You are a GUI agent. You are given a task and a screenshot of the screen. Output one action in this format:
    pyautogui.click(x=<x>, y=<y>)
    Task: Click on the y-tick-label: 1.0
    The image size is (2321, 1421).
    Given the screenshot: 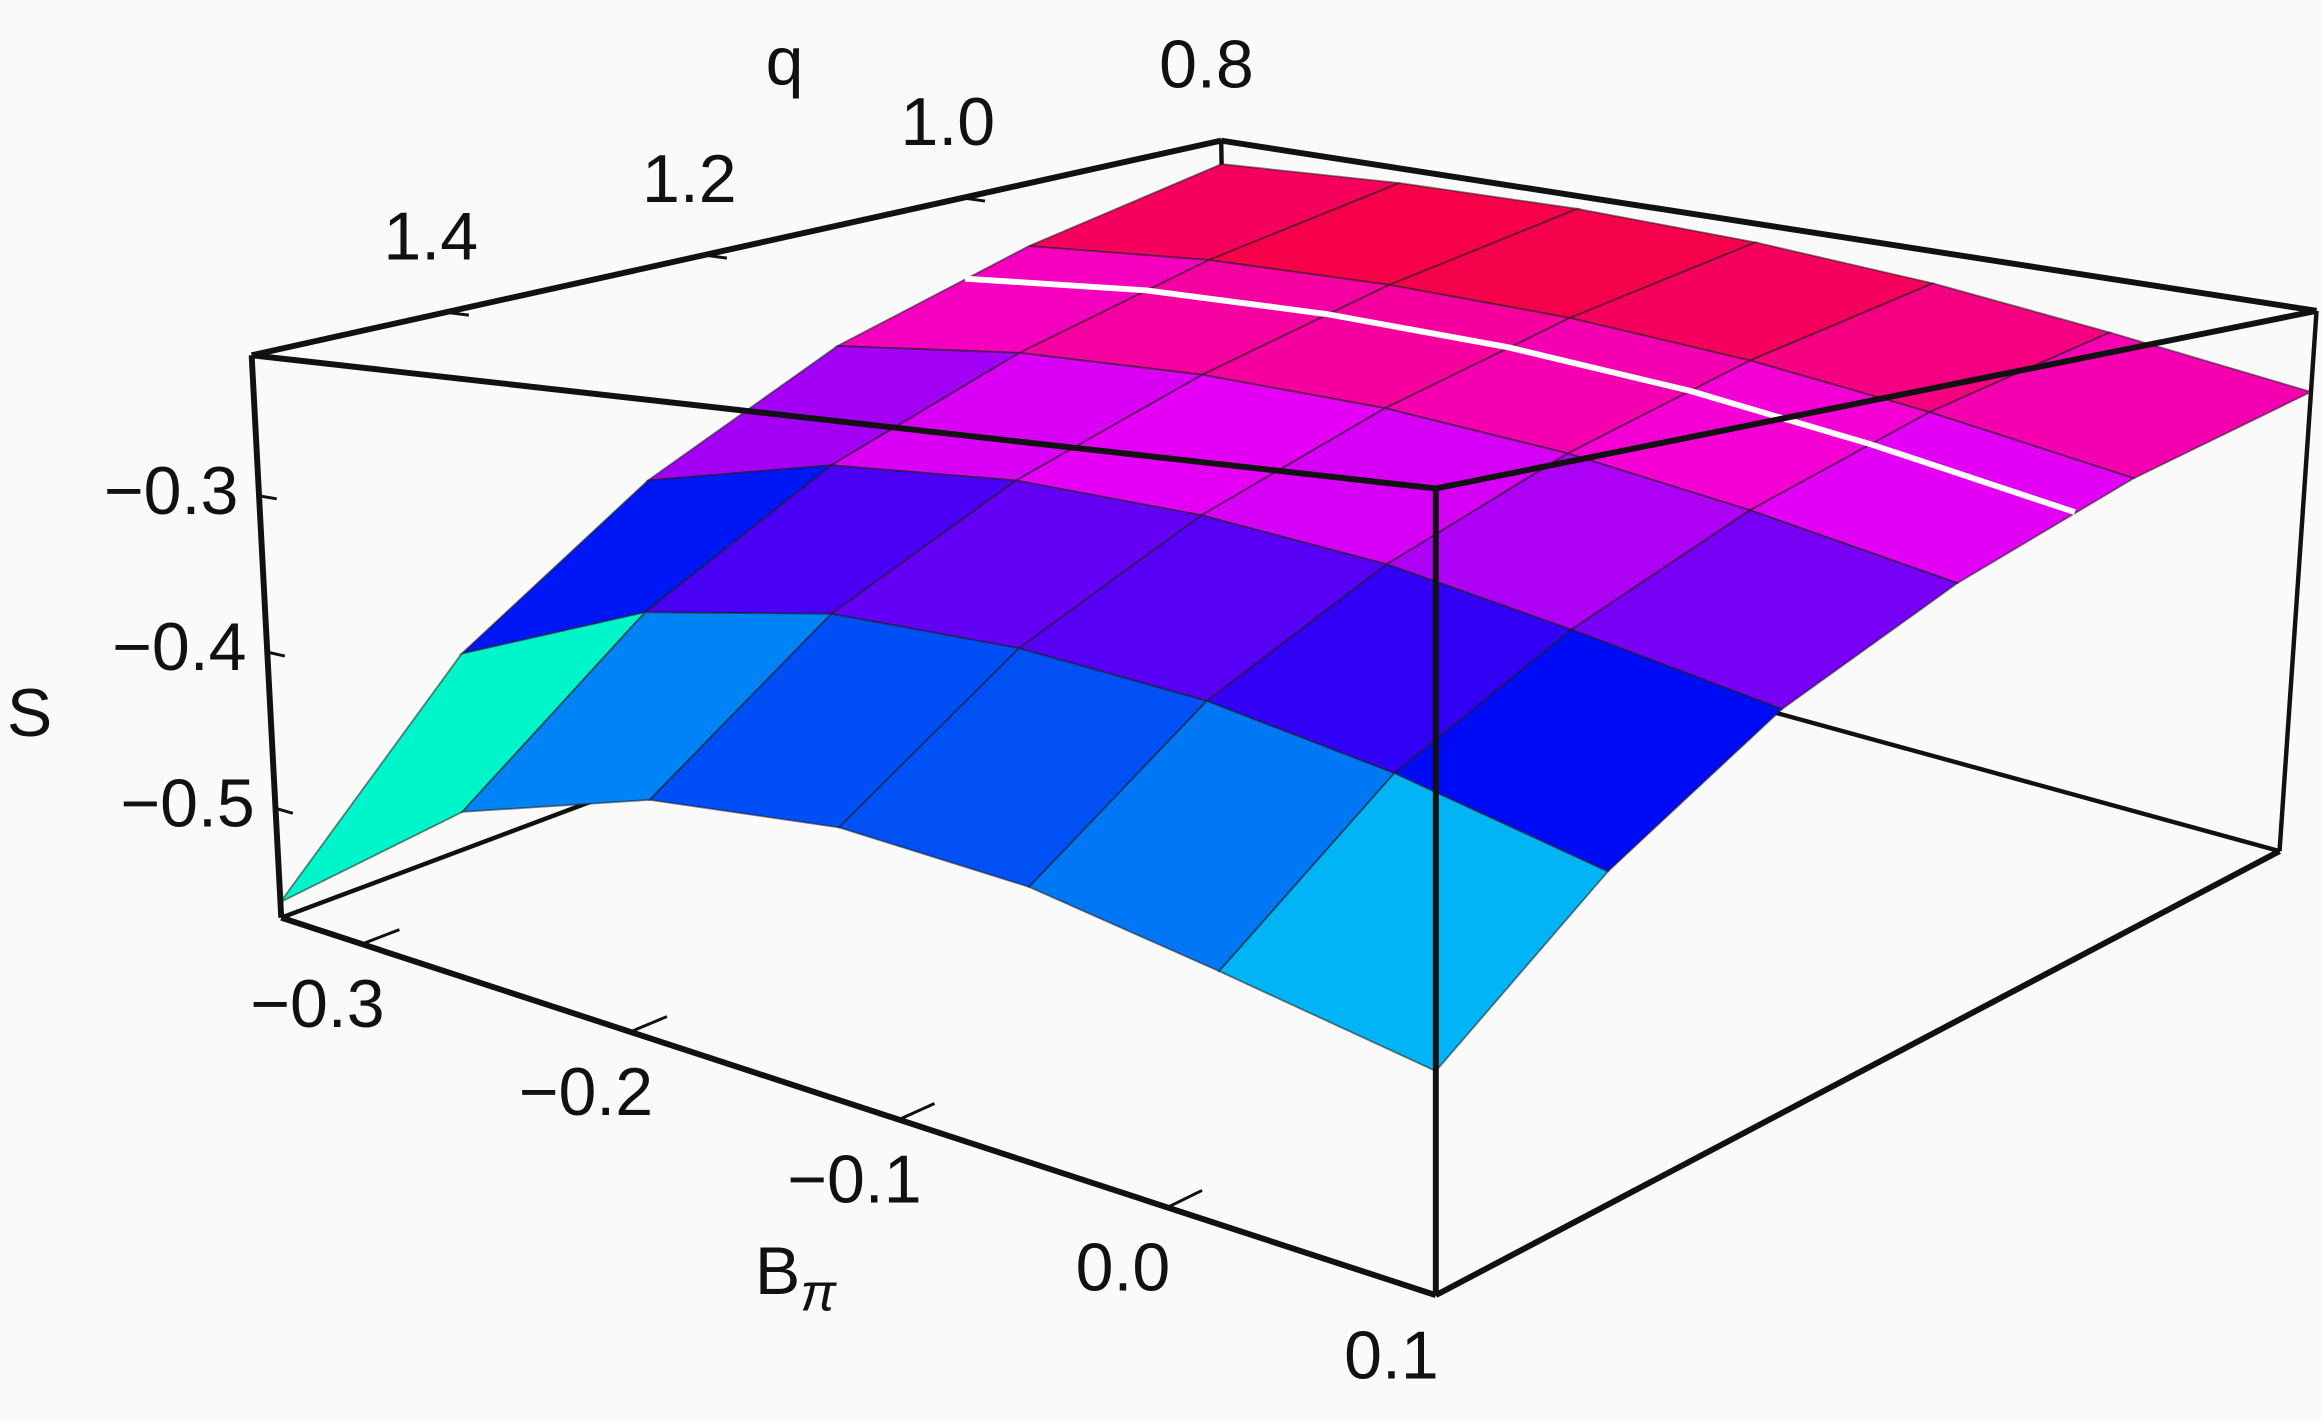 What is the action you would take?
    pyautogui.click(x=948, y=122)
    